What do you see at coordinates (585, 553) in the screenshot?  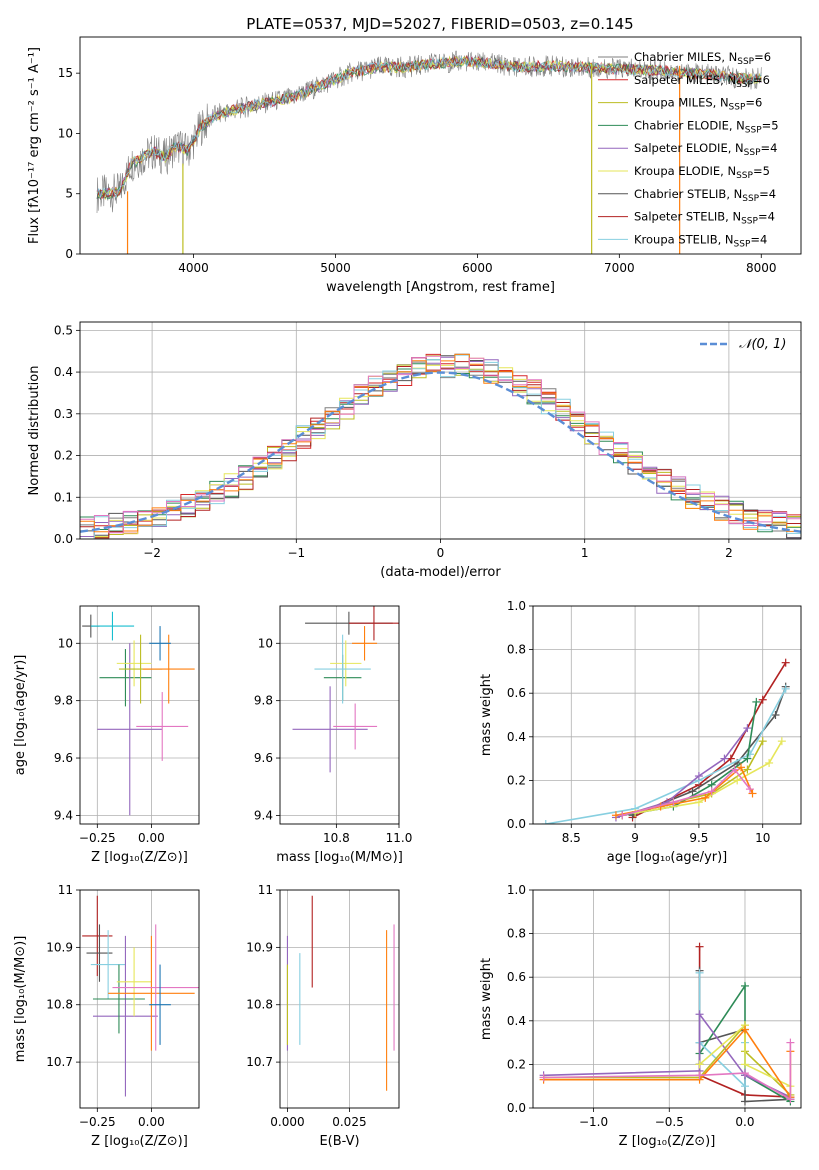 I see `x-tick-label: 1` at bounding box center [585, 553].